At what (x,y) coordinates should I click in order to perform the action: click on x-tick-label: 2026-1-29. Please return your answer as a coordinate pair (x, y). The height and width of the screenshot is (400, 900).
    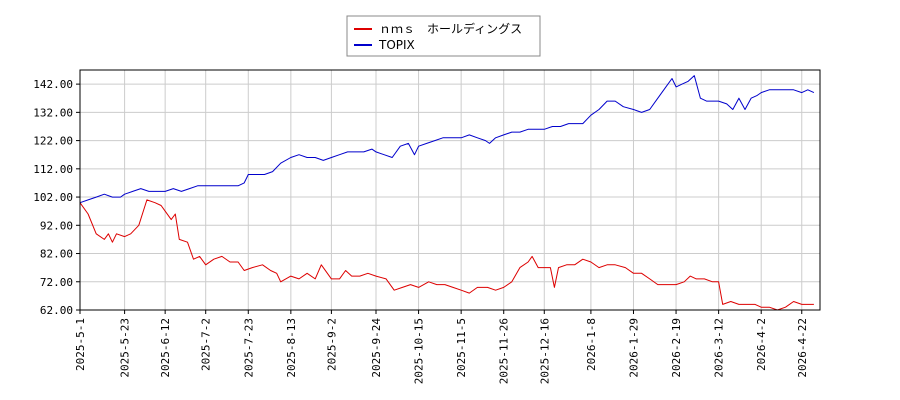
    Looking at the image, I should click on (633, 348).